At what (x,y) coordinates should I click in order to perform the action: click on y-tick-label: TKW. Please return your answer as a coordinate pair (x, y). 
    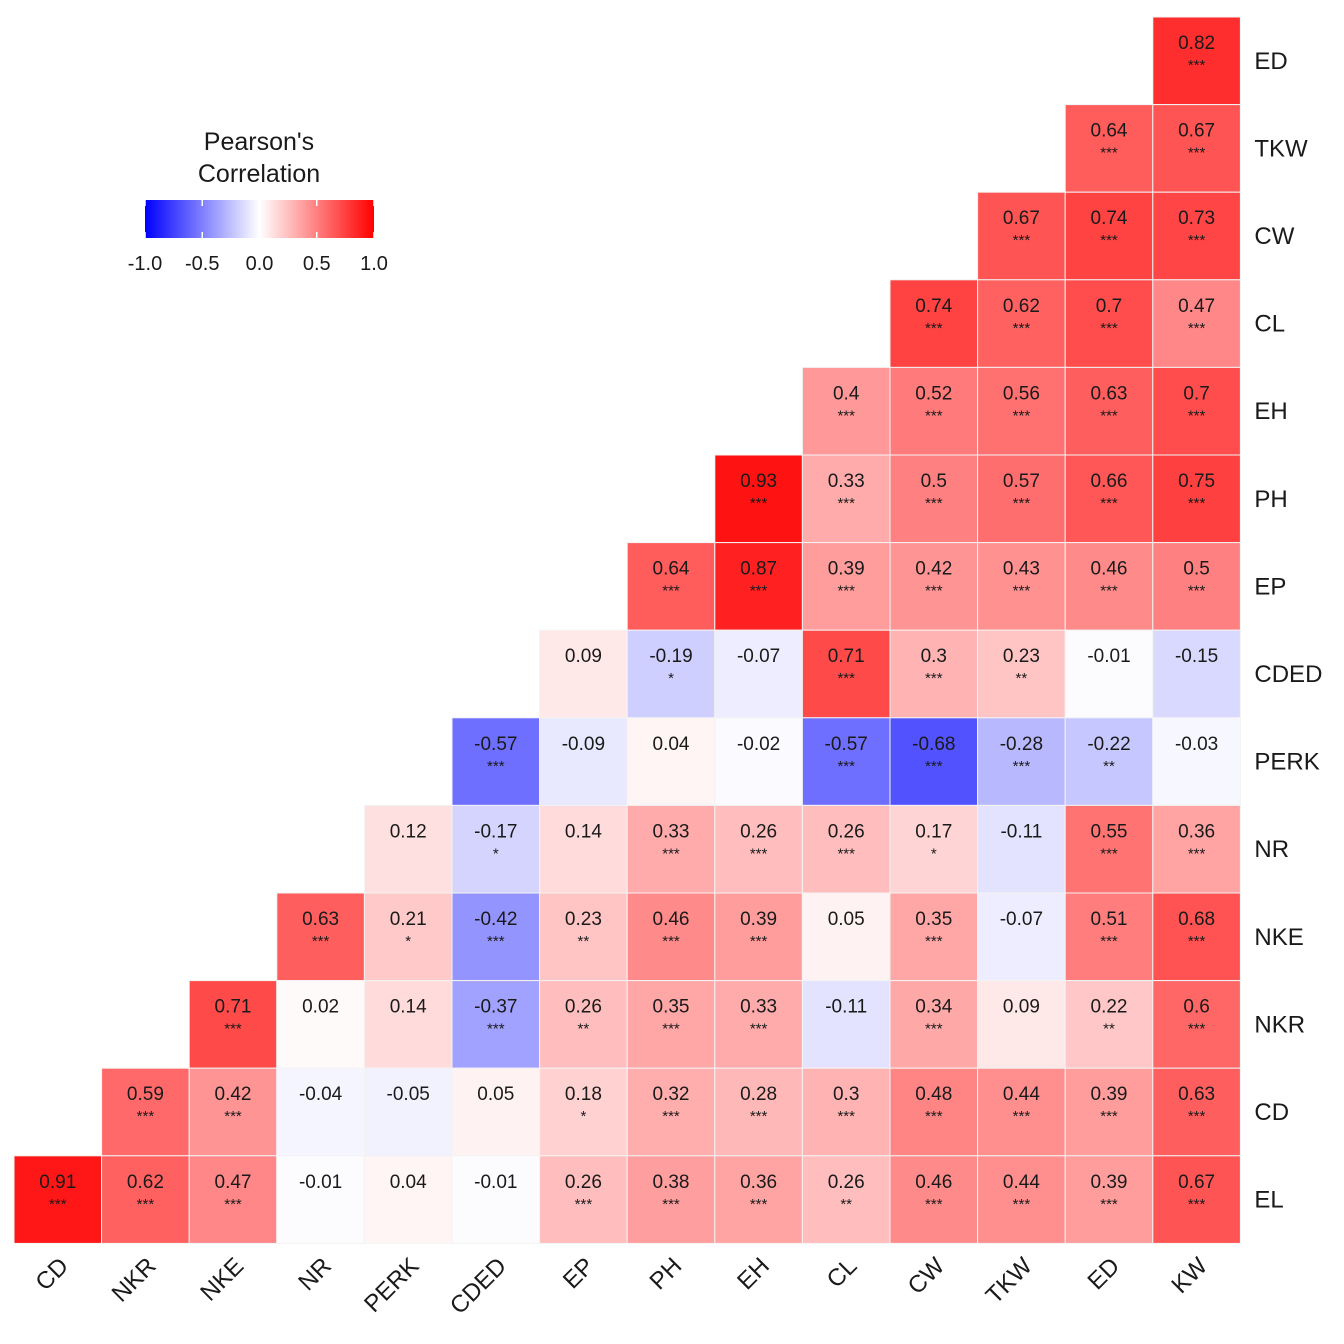
    Looking at the image, I should click on (1281, 148).